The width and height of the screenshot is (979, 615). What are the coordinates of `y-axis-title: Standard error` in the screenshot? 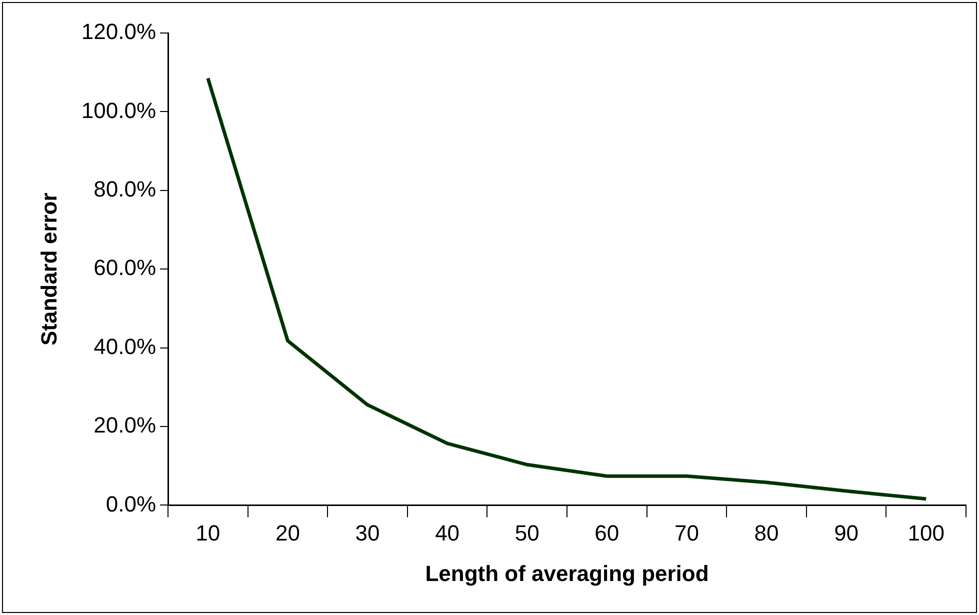 It's located at (49, 269).